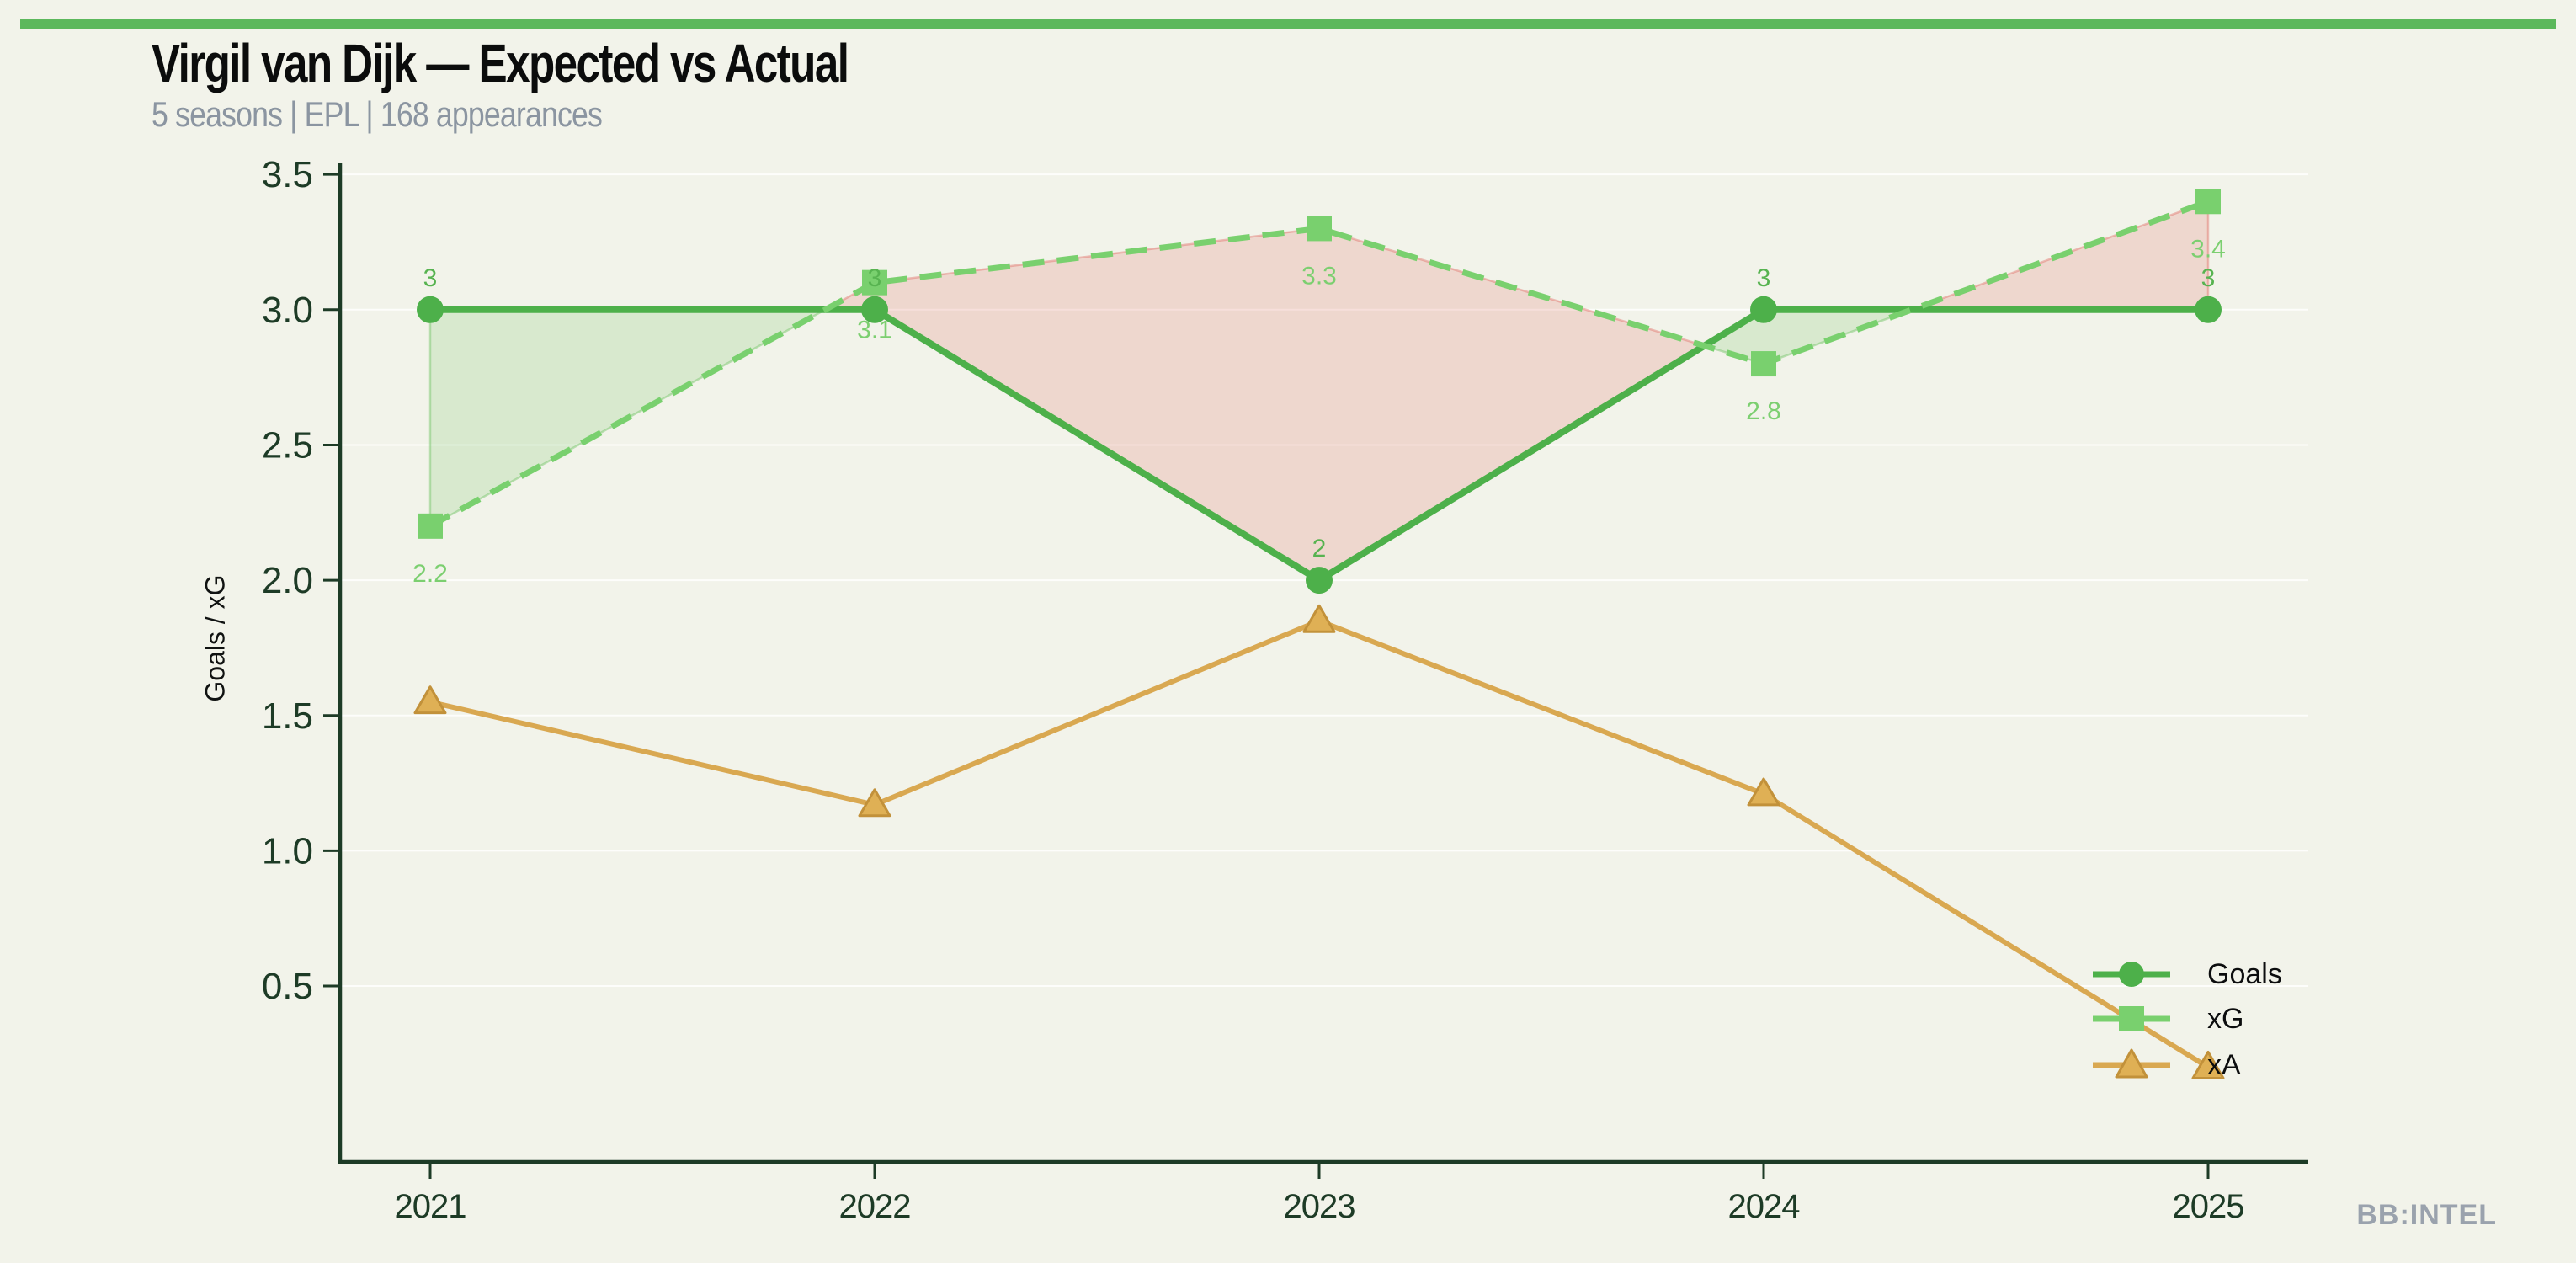  I want to click on svg-text: 2023, so click(1320, 1206).